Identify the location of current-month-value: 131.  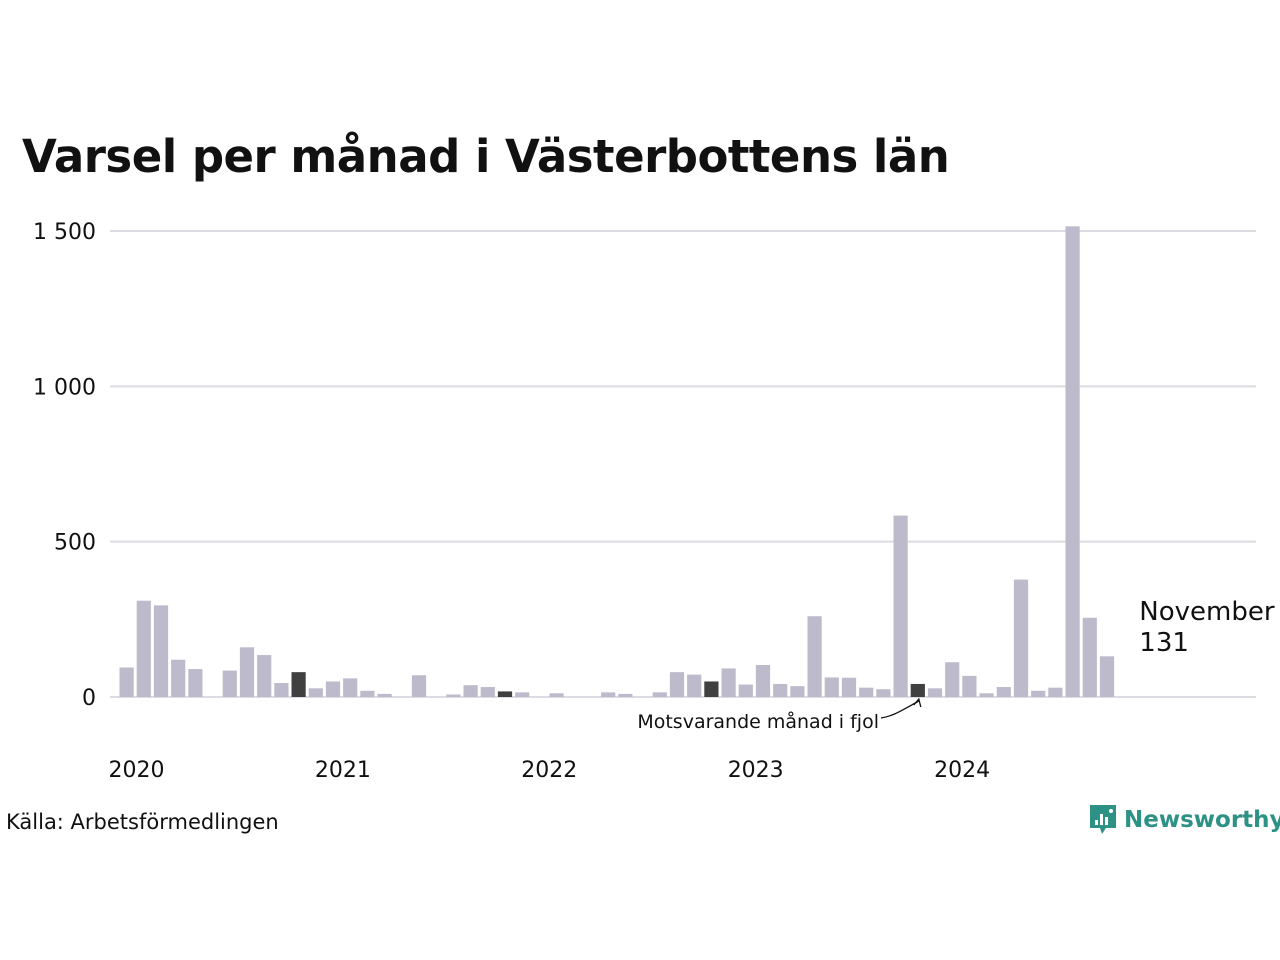
(1164, 643).